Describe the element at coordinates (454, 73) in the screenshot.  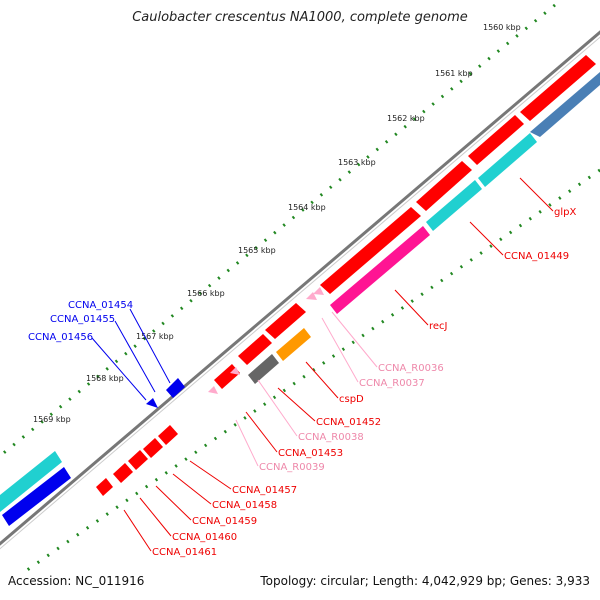
I see `kbp-tick-label: 1561 kbp` at that location.